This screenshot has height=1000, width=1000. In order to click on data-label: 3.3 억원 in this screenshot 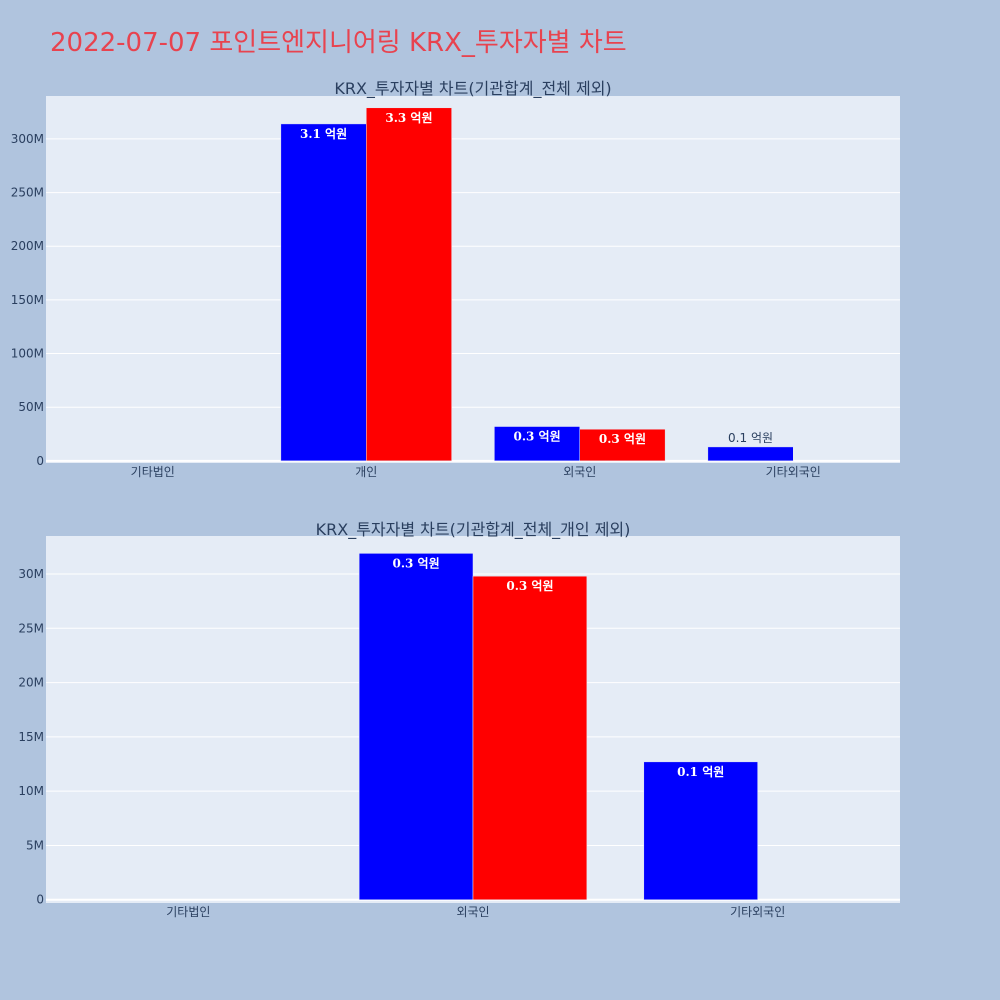, I will do `click(408, 118)`.